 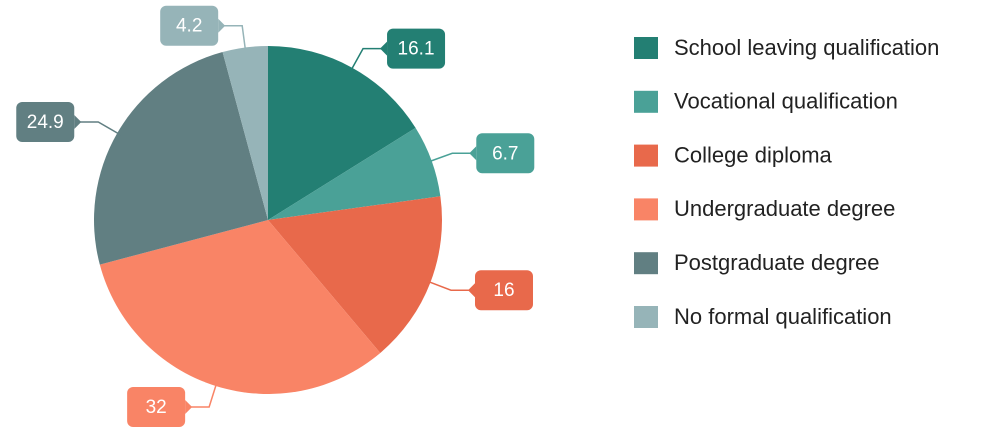 I want to click on data-label: 24.9, so click(x=45, y=122).